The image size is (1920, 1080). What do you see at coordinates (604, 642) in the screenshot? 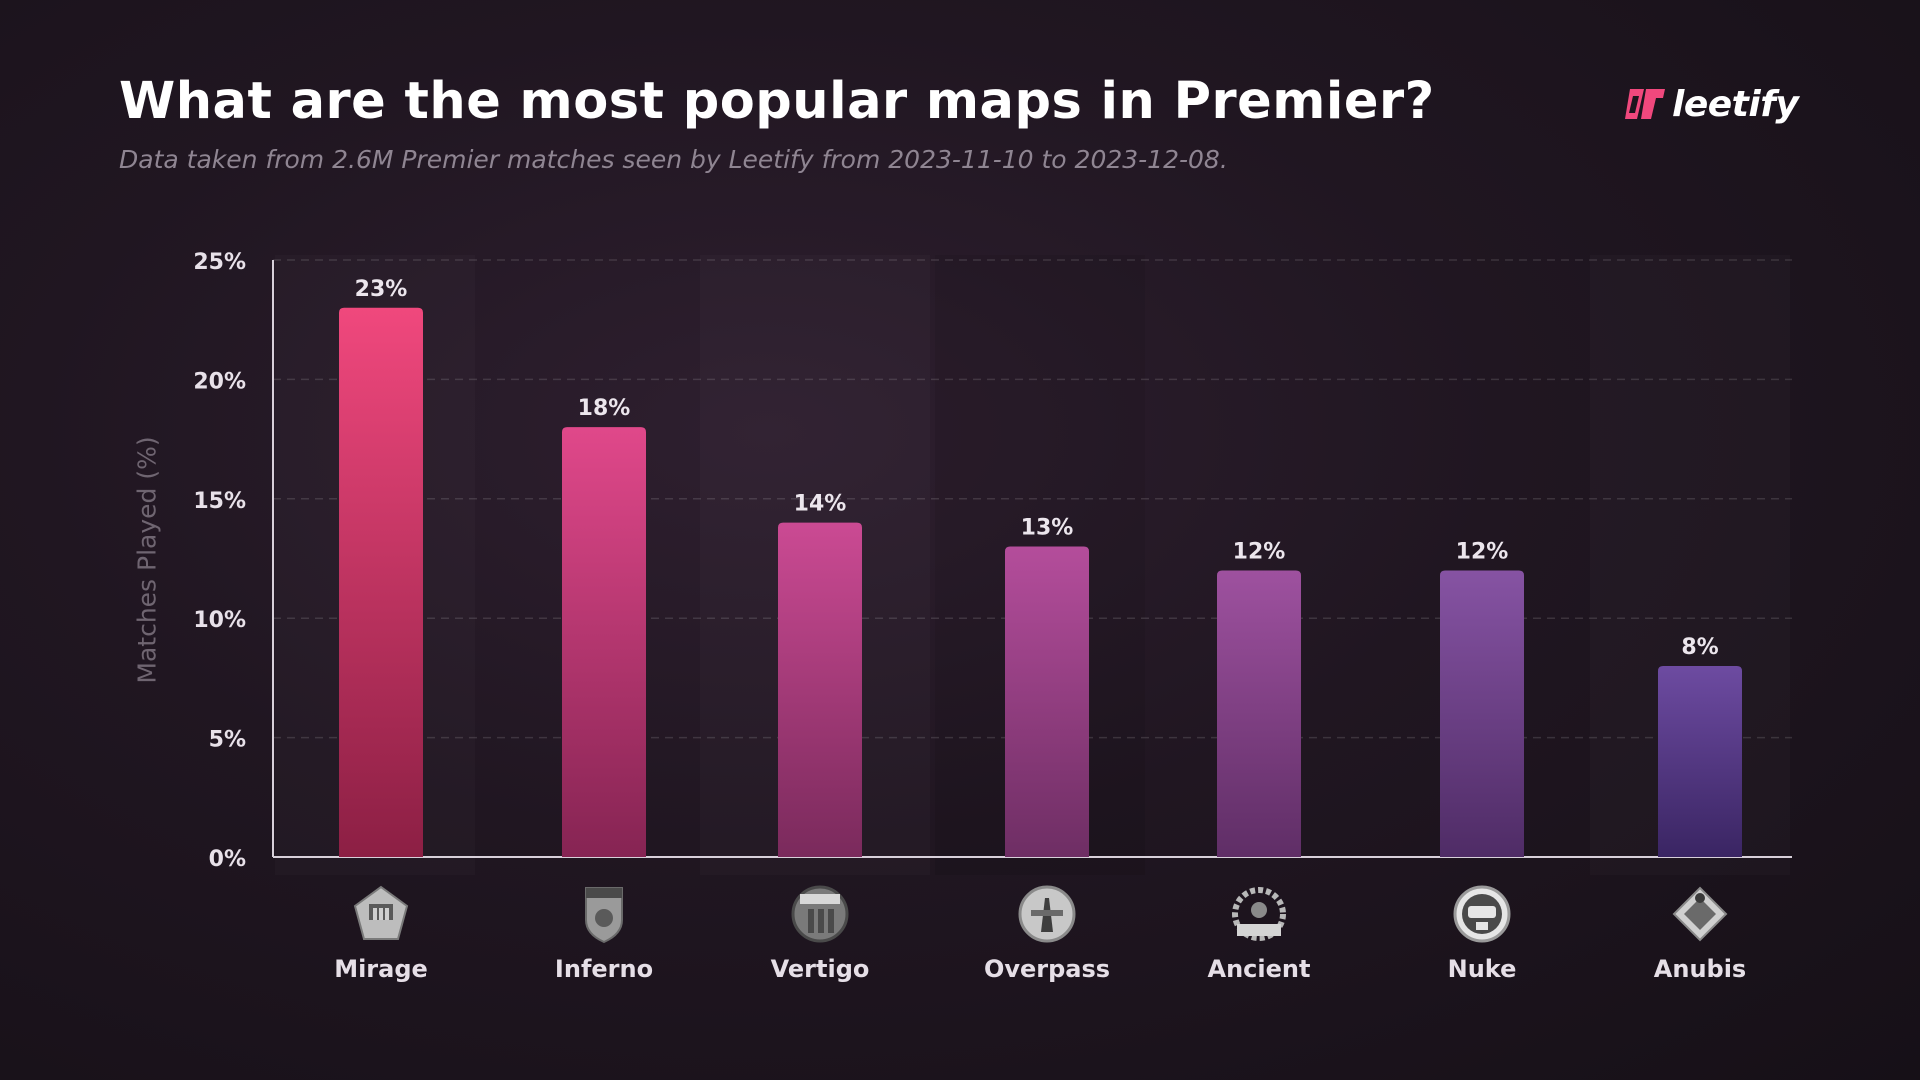
I see `bar-inferno` at bounding box center [604, 642].